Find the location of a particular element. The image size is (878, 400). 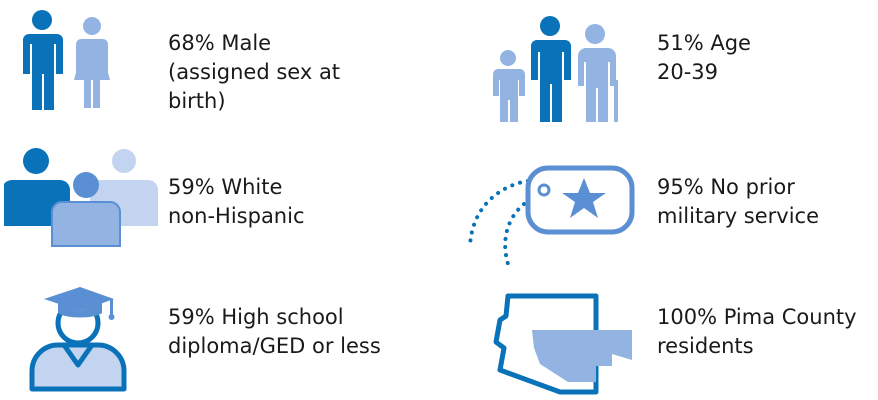

stat-sex-label: 68% Male (assigned sex at birth) is located at coordinates (254, 72).